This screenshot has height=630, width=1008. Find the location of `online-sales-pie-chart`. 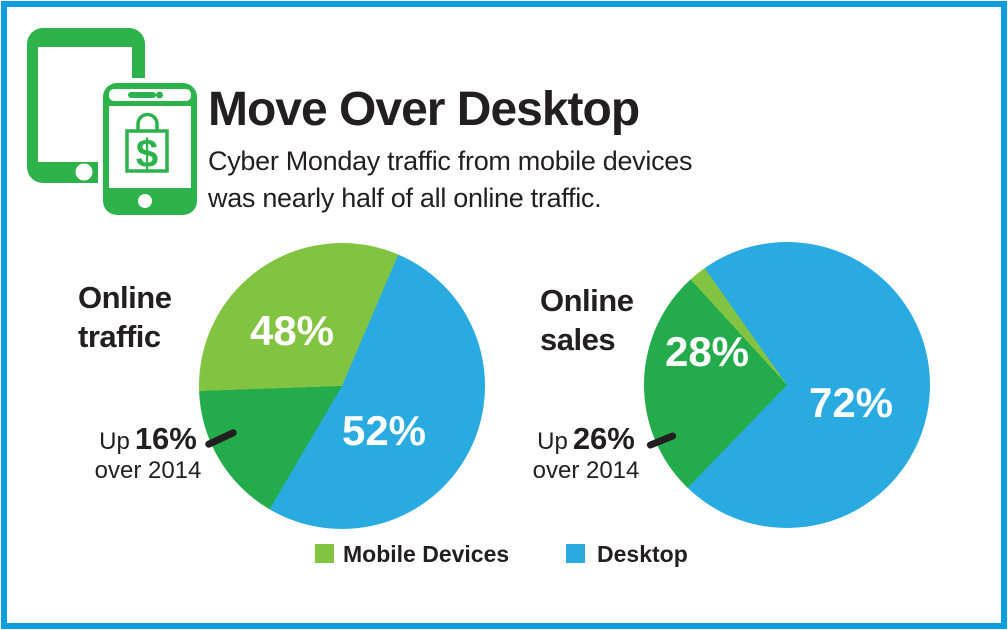

online-sales-pie-chart is located at coordinates (787, 385).